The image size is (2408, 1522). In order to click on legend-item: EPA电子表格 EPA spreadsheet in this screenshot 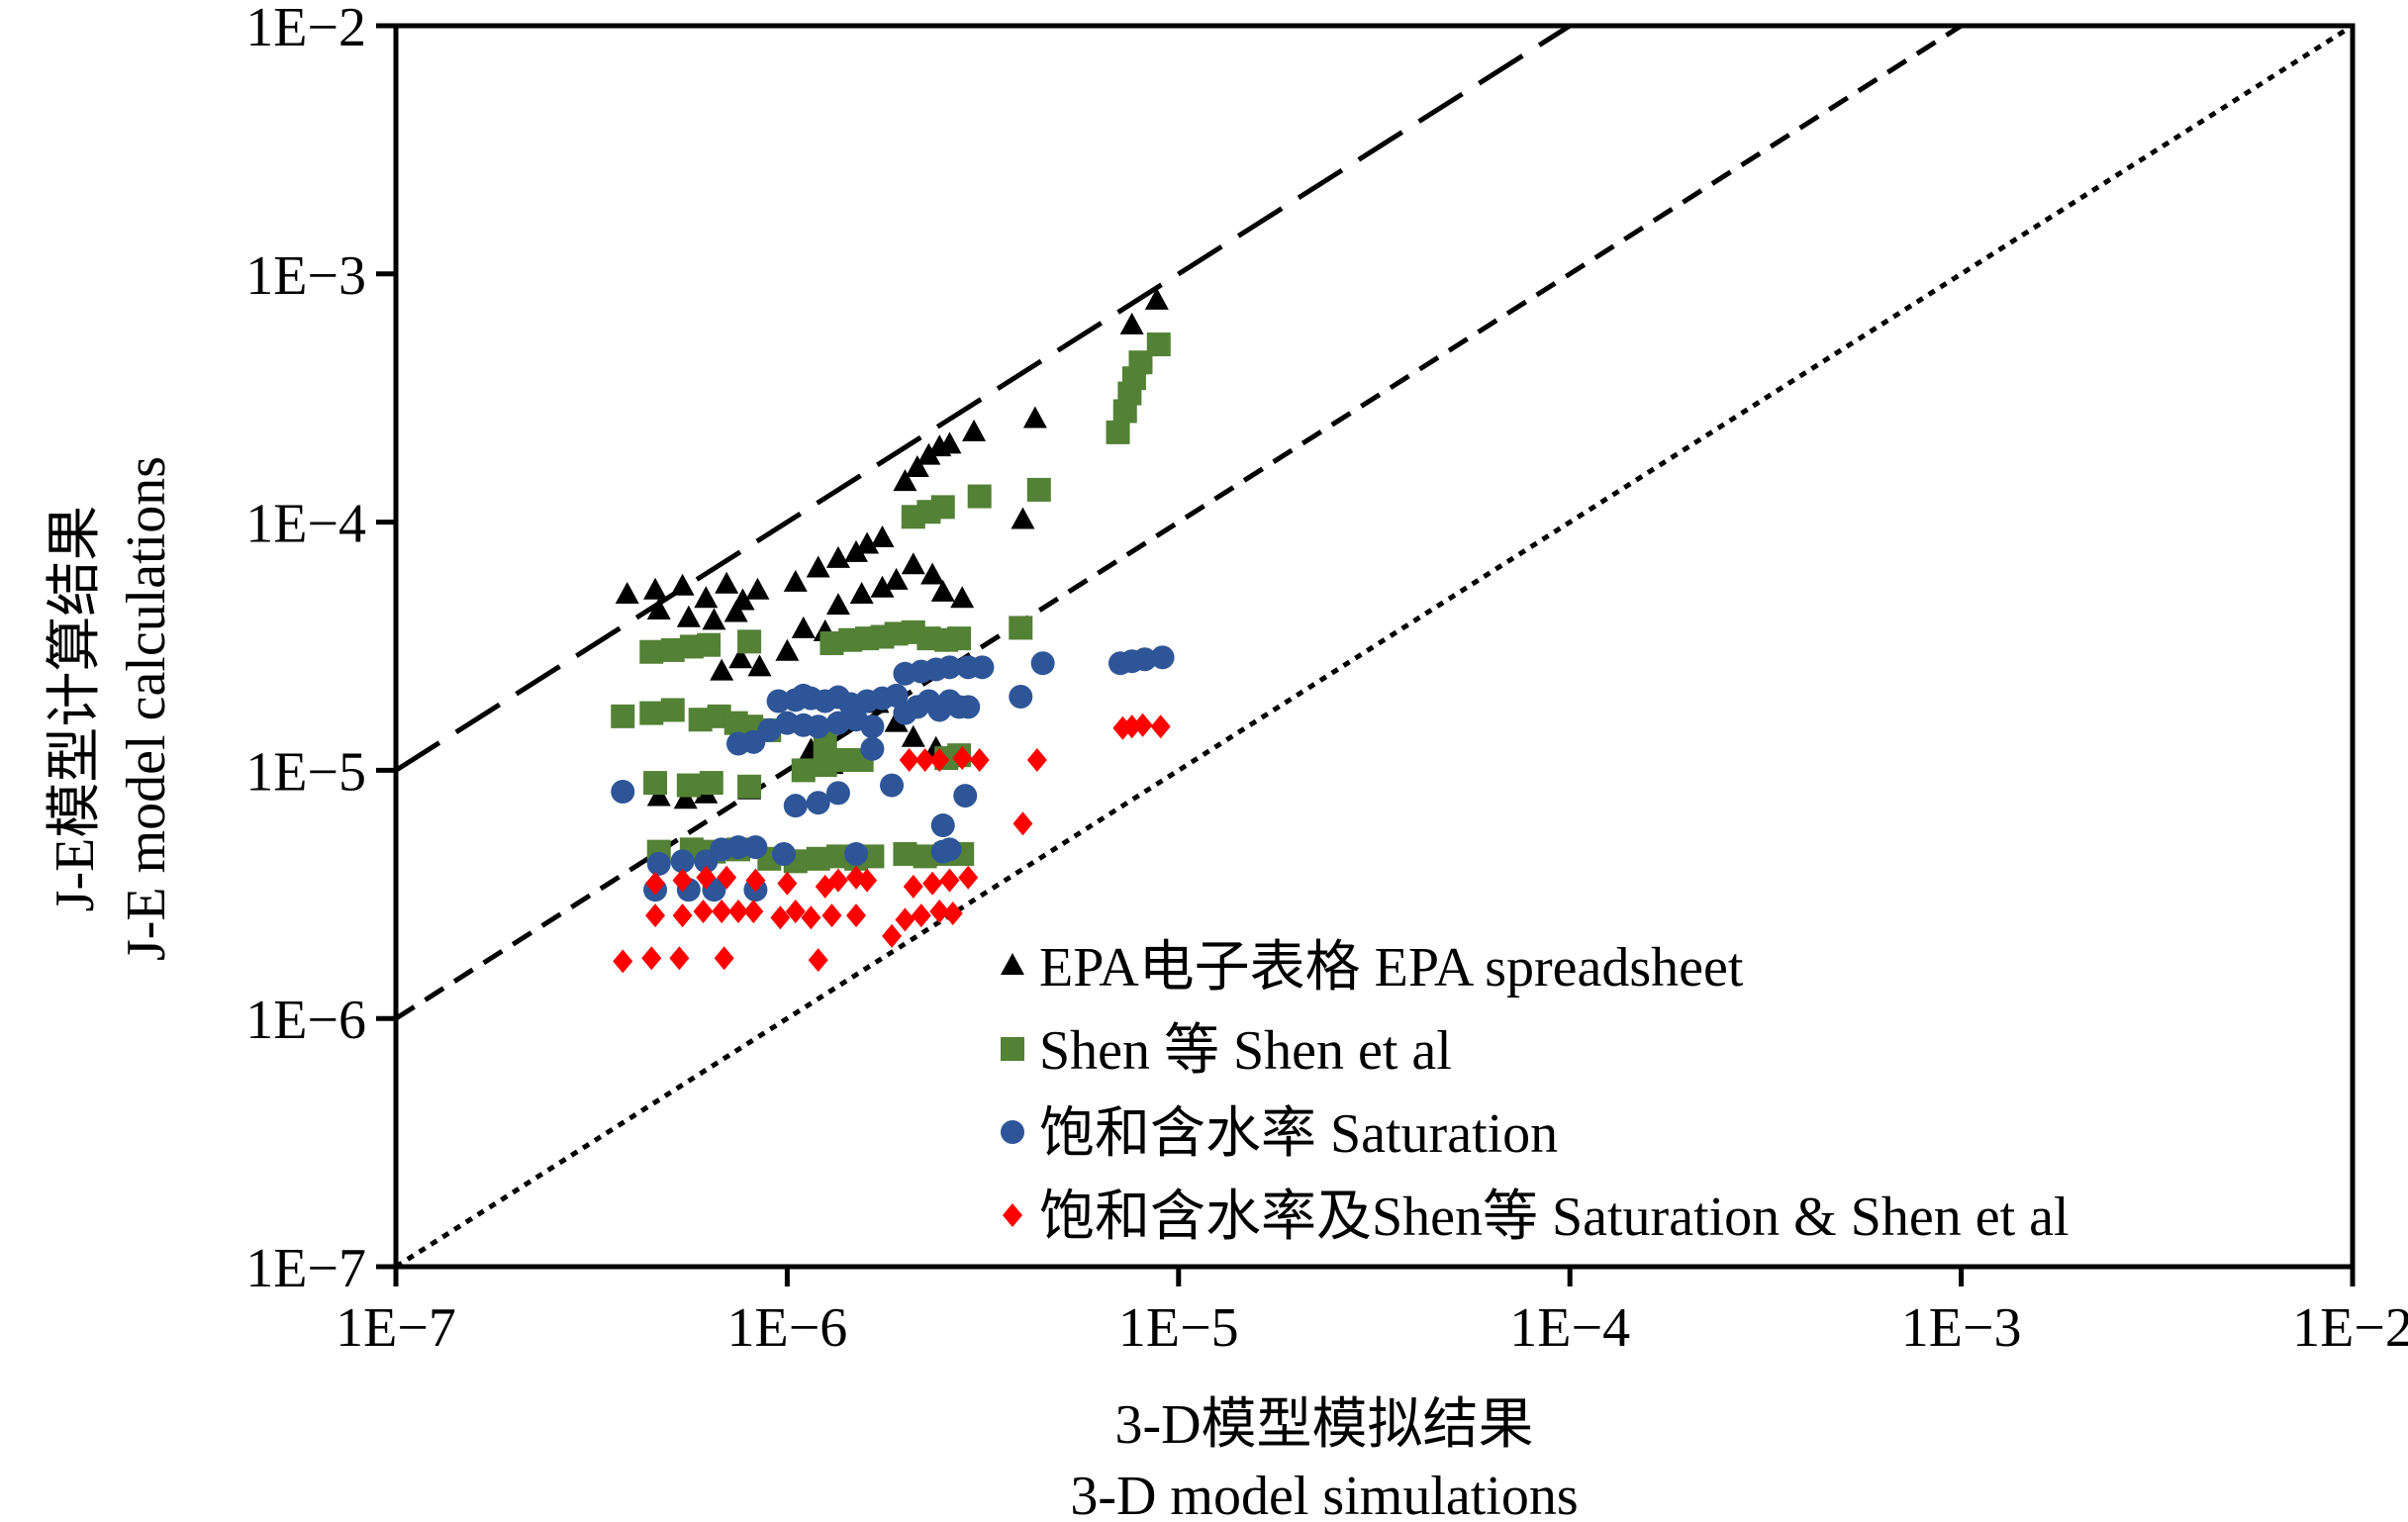, I will do `click(1372, 968)`.